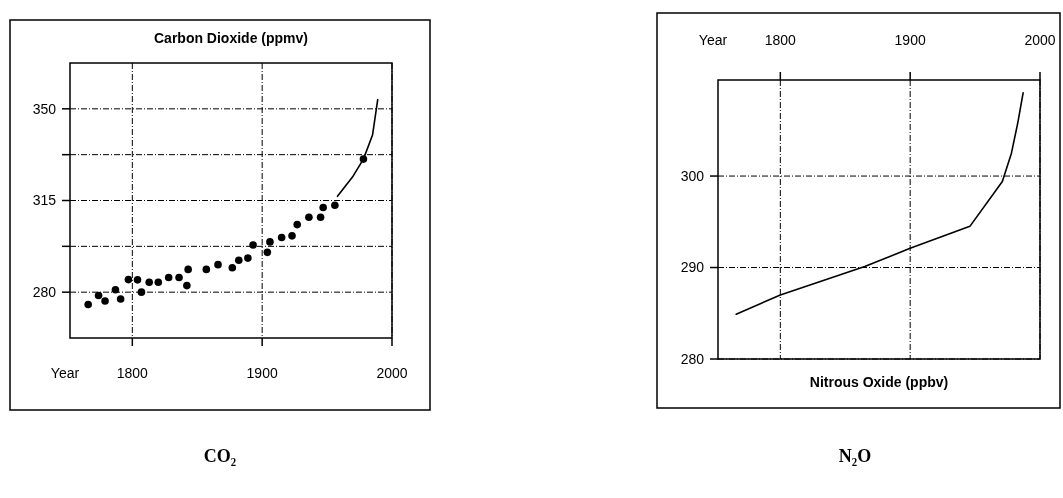  What do you see at coordinates (879, 382) in the screenshot?
I see `text: Nitrous Oxide (ppbv)` at bounding box center [879, 382].